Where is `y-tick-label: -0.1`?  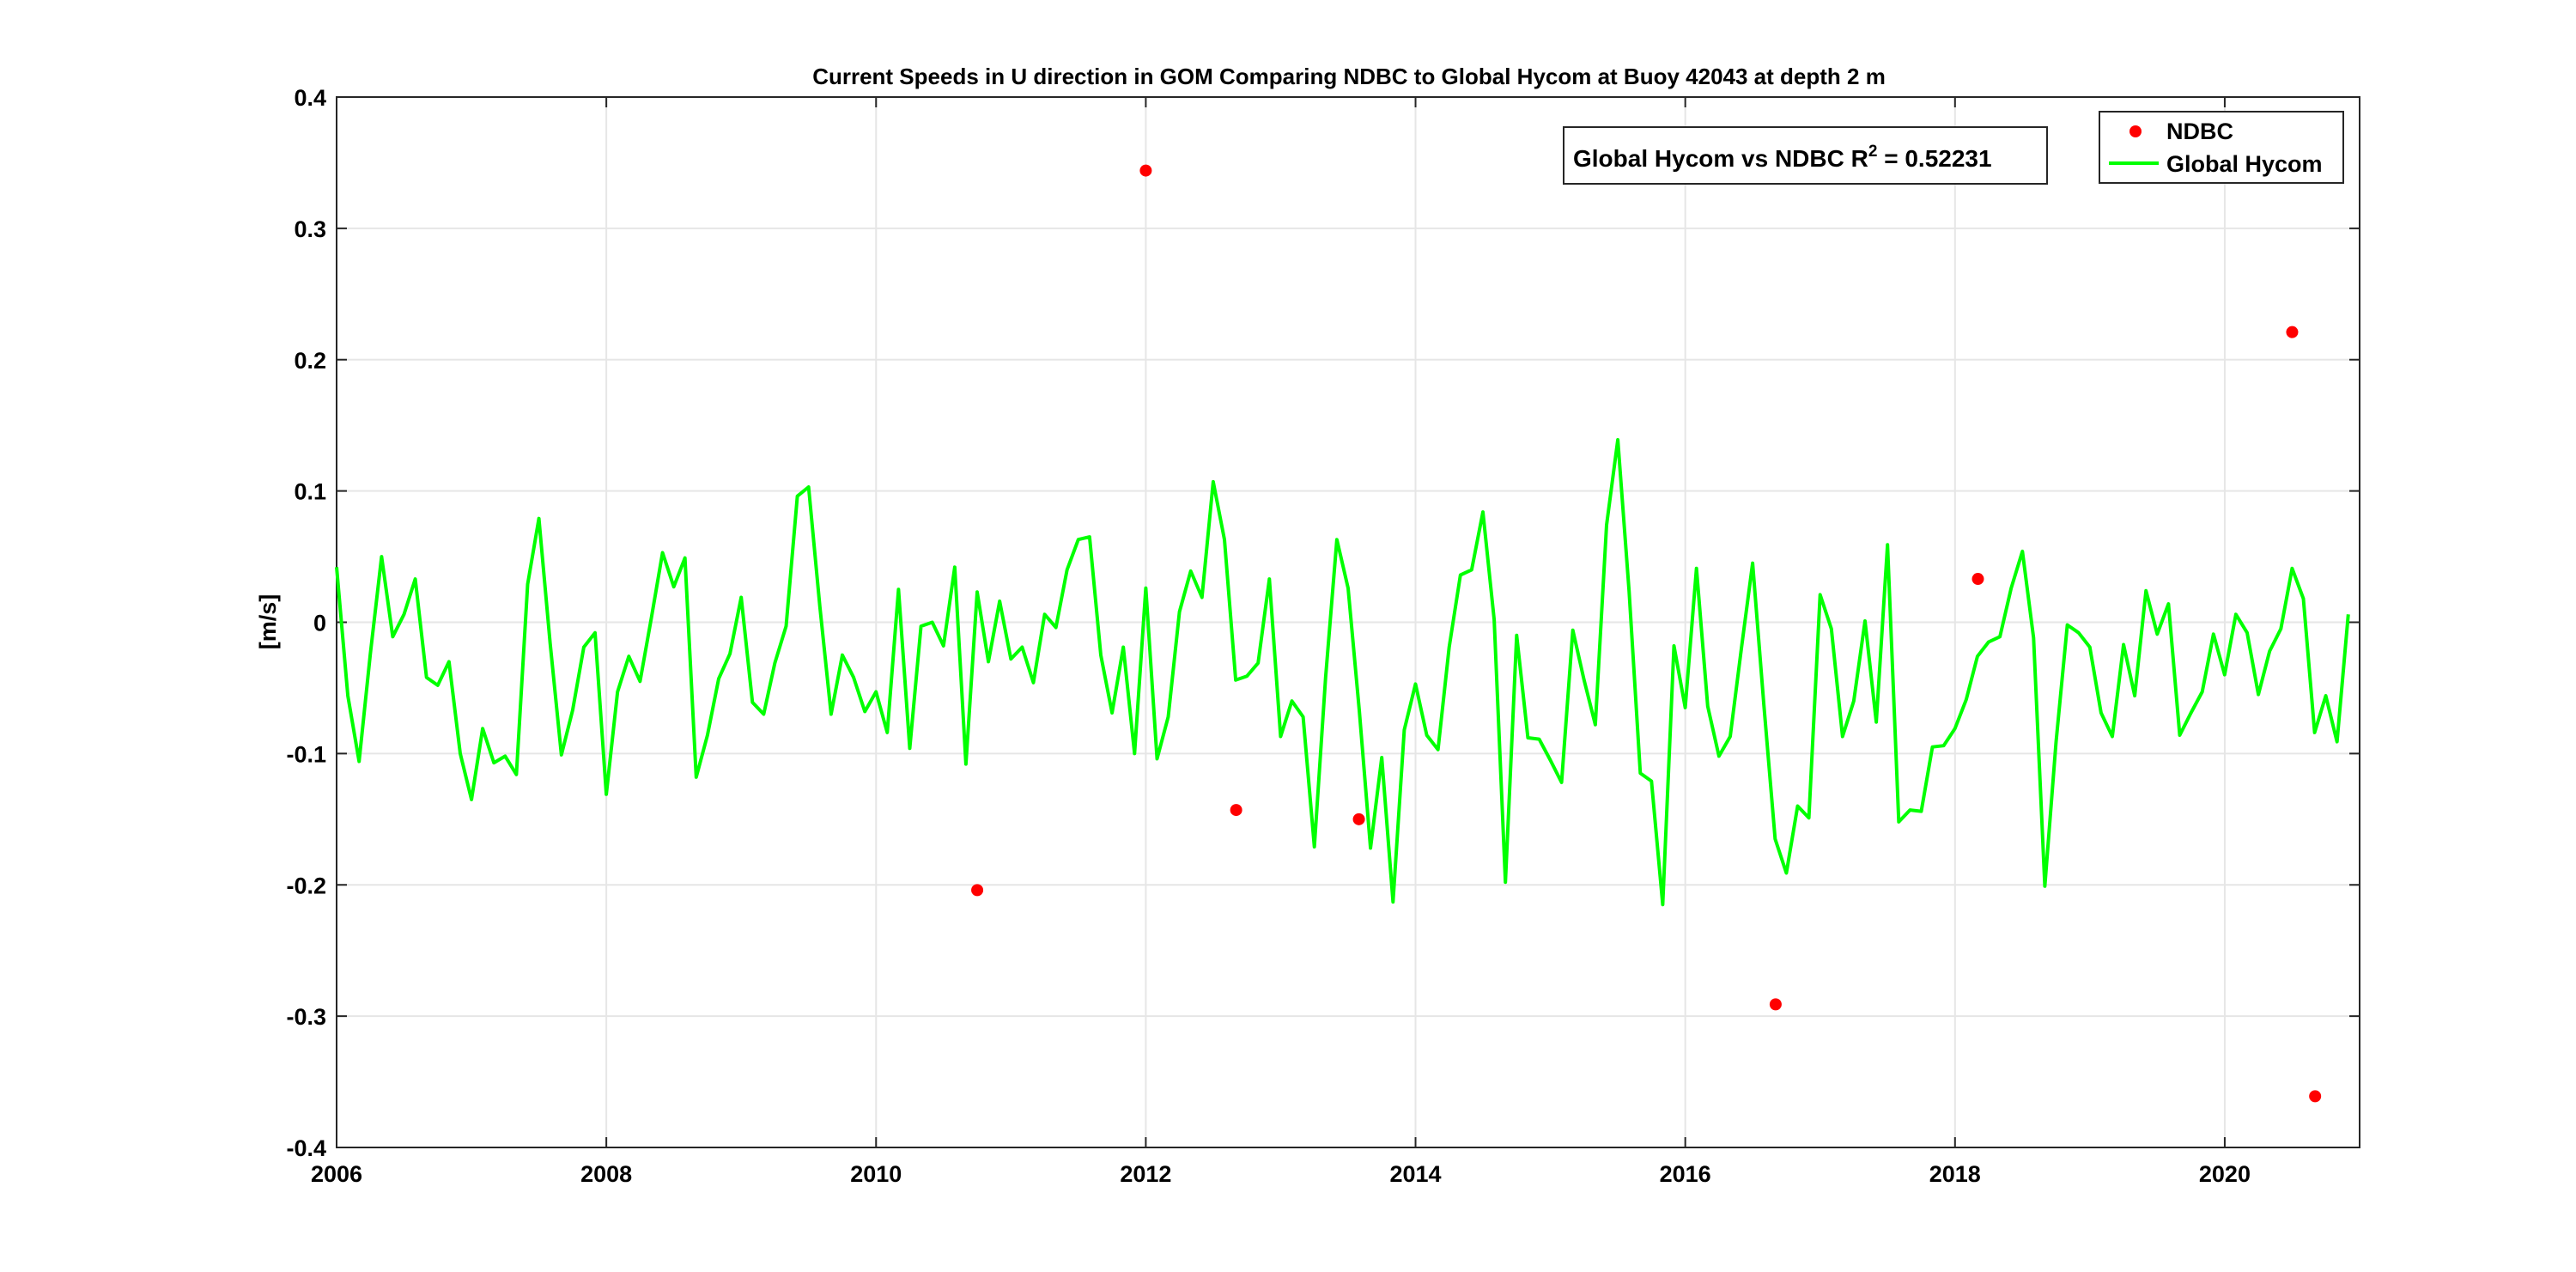
y-tick-label: -0.1 is located at coordinates (306, 754).